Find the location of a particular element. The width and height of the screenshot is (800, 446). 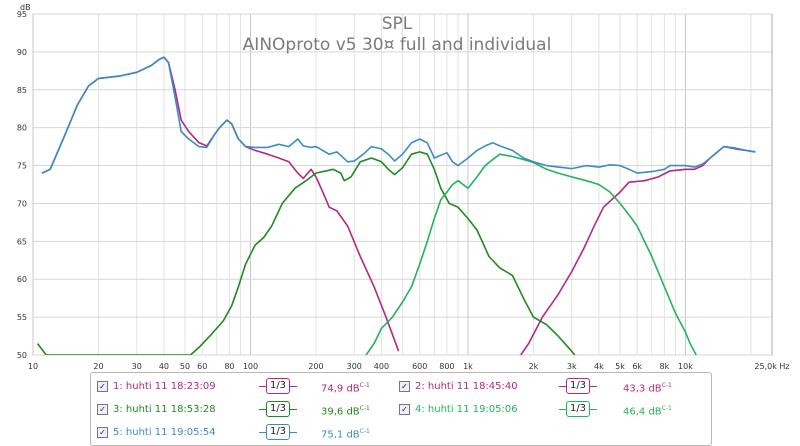

smoothing-label-5: 1/3 is located at coordinates (278, 432).